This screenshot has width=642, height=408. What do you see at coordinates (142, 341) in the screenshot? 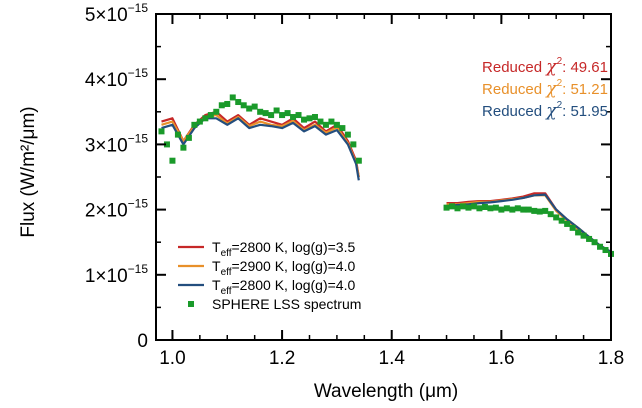
I see `y-tick-label: 0` at bounding box center [142, 341].